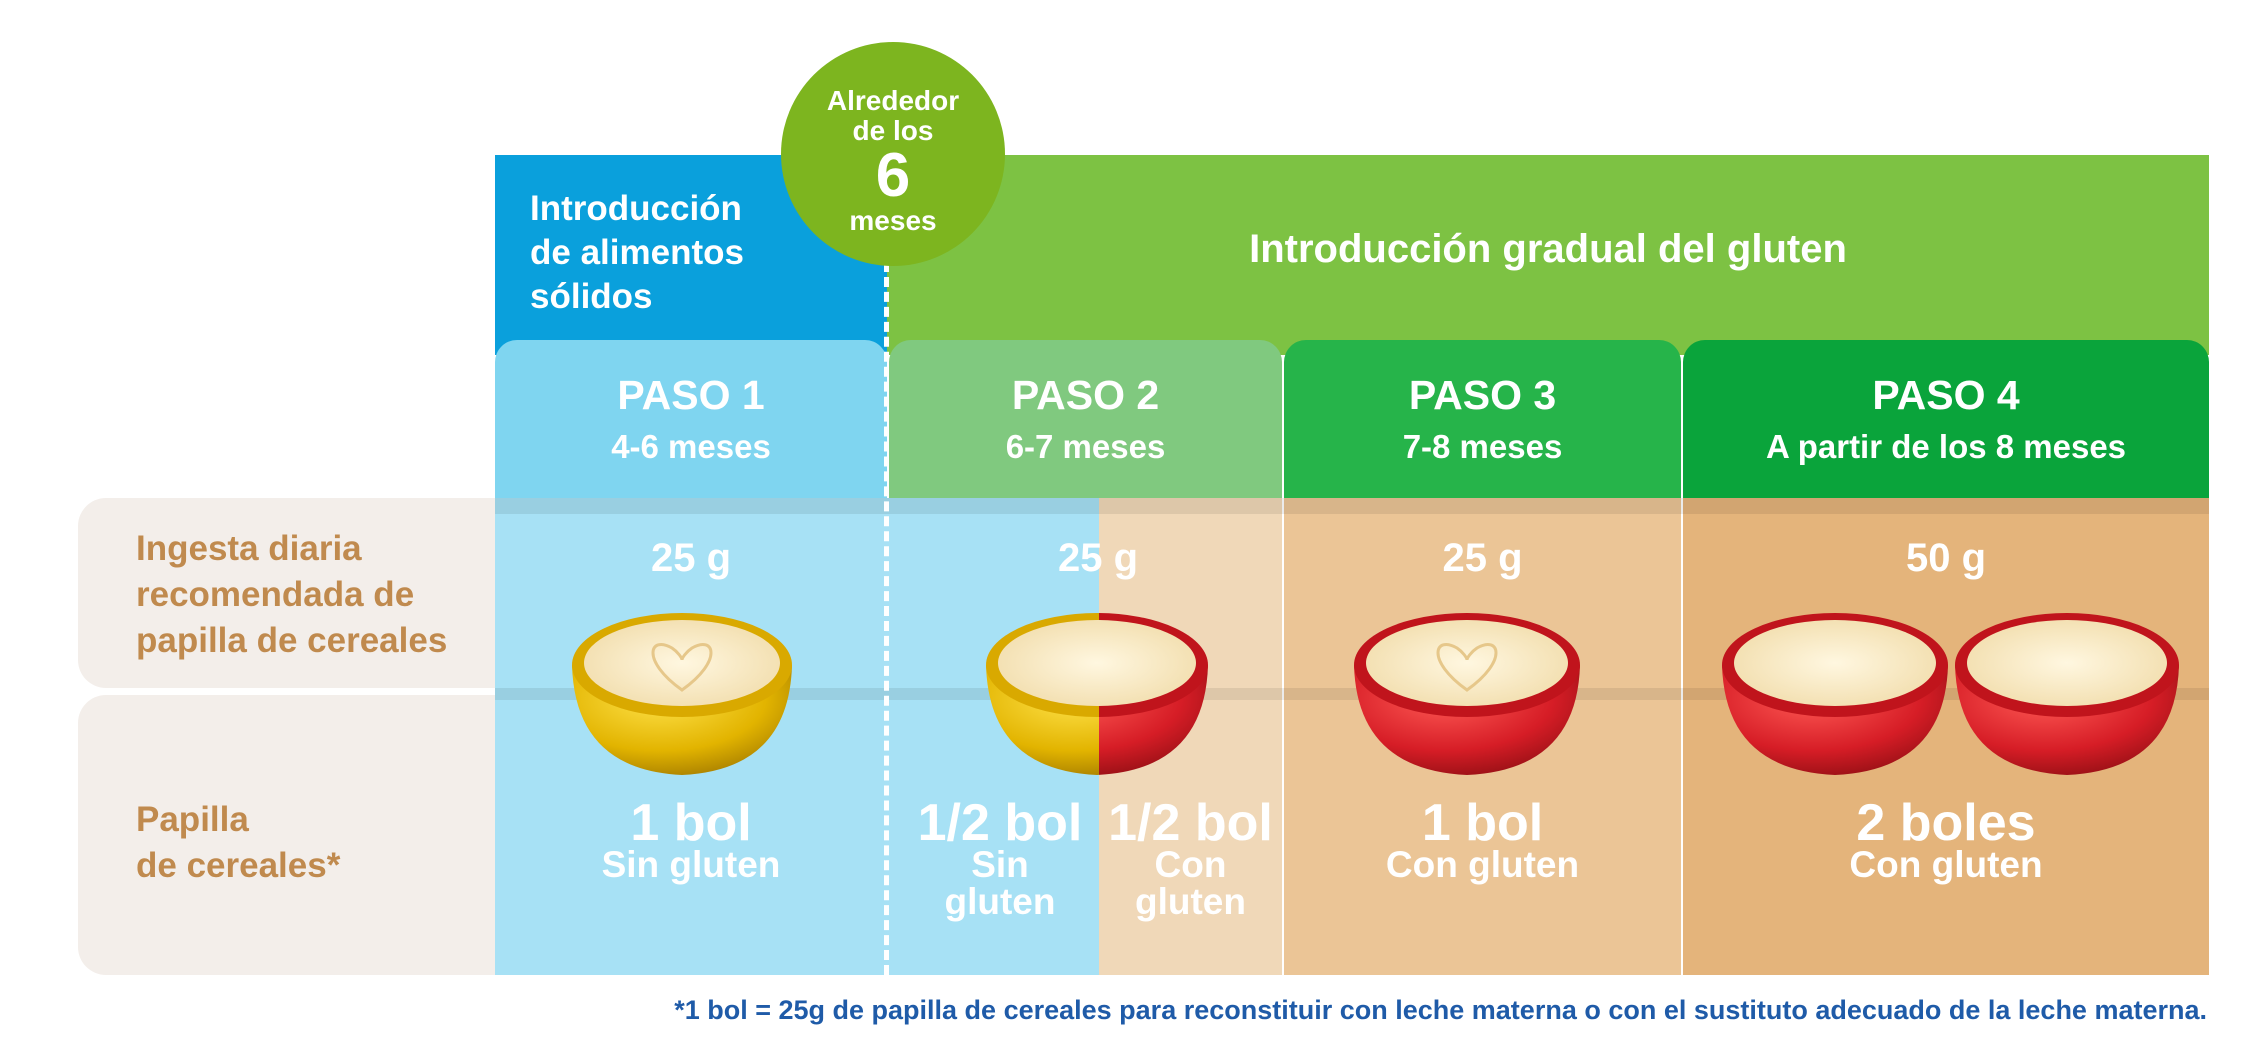 The width and height of the screenshot is (2267, 1049). I want to click on step-1-amount: 1 bol, so click(691, 823).